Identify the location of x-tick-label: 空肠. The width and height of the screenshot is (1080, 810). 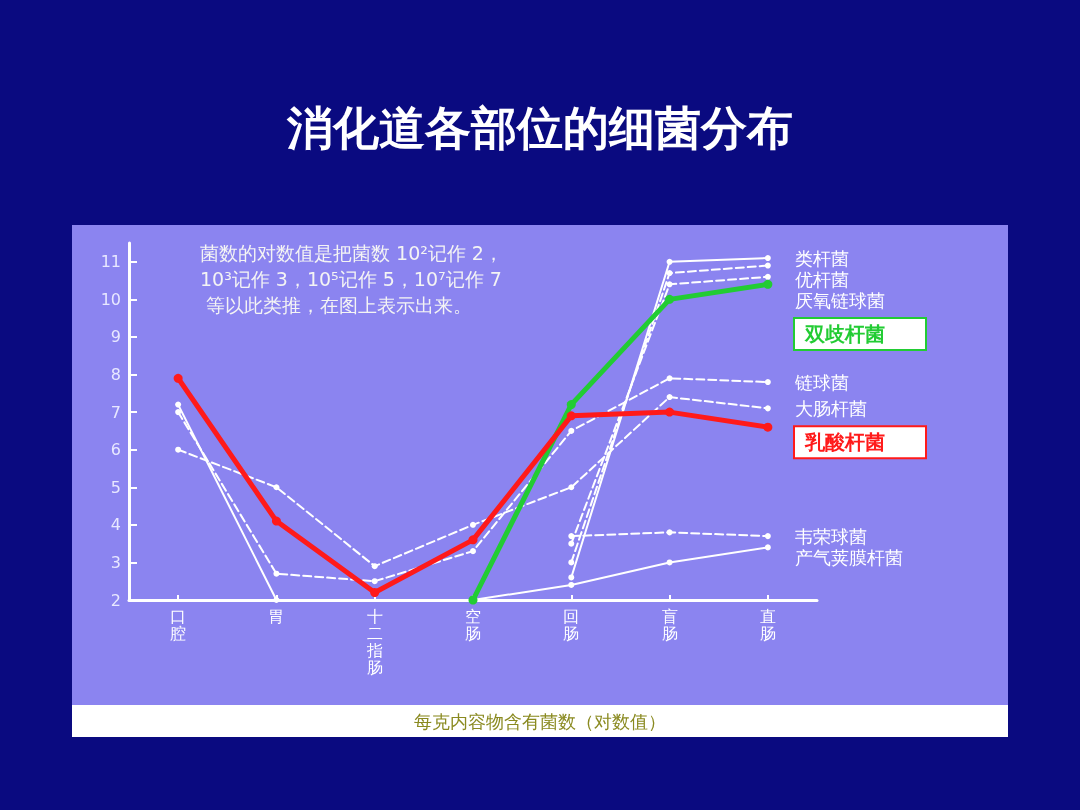
(473, 625).